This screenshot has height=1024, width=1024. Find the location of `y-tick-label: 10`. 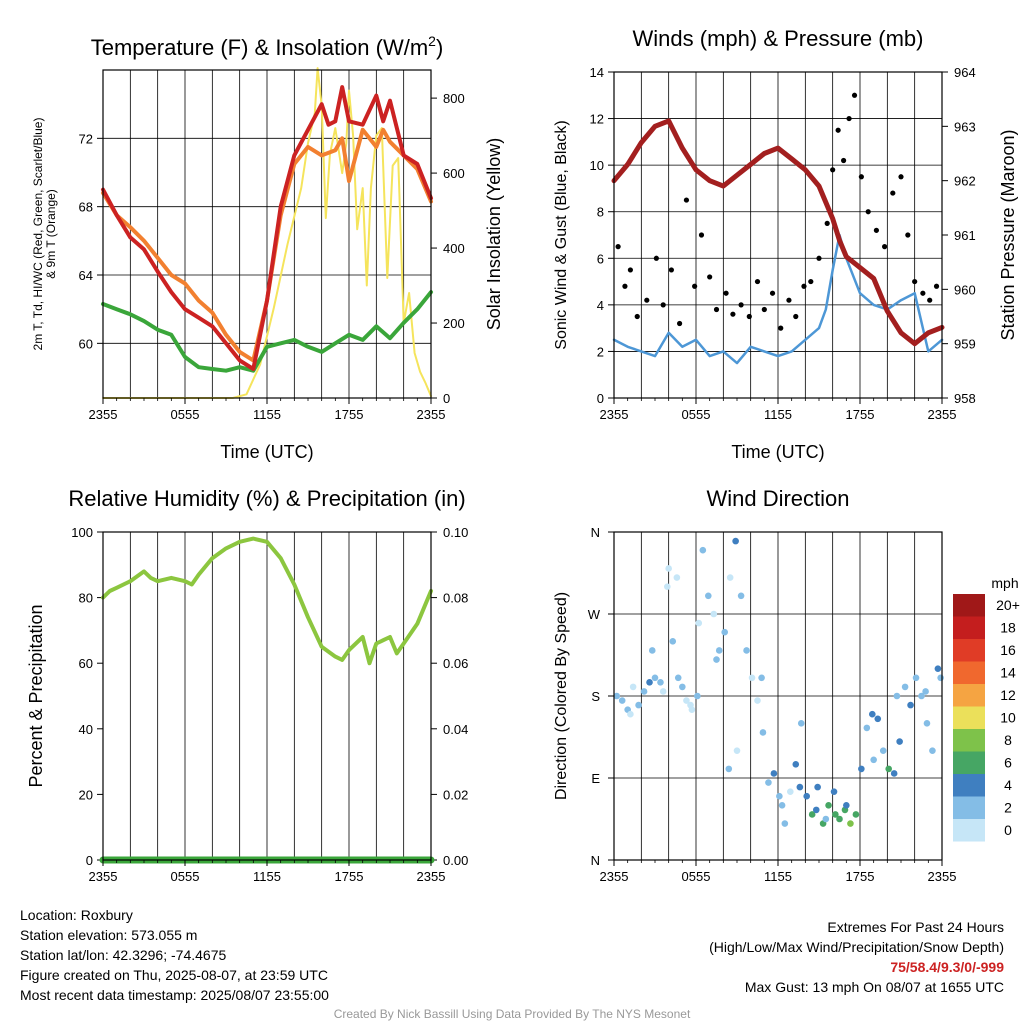

y-tick-label: 10 is located at coordinates (597, 165).